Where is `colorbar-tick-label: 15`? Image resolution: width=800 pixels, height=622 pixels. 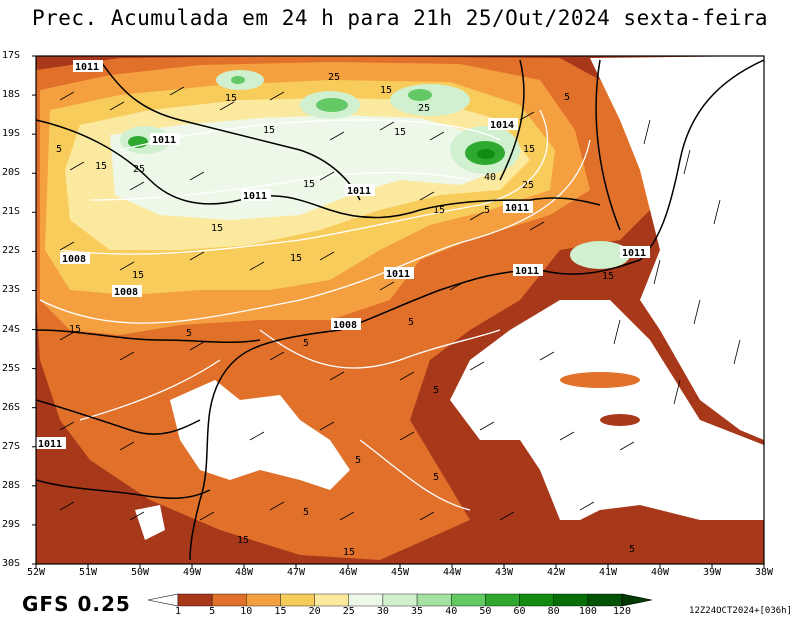 colorbar-tick-label: 15 is located at coordinates (280, 611).